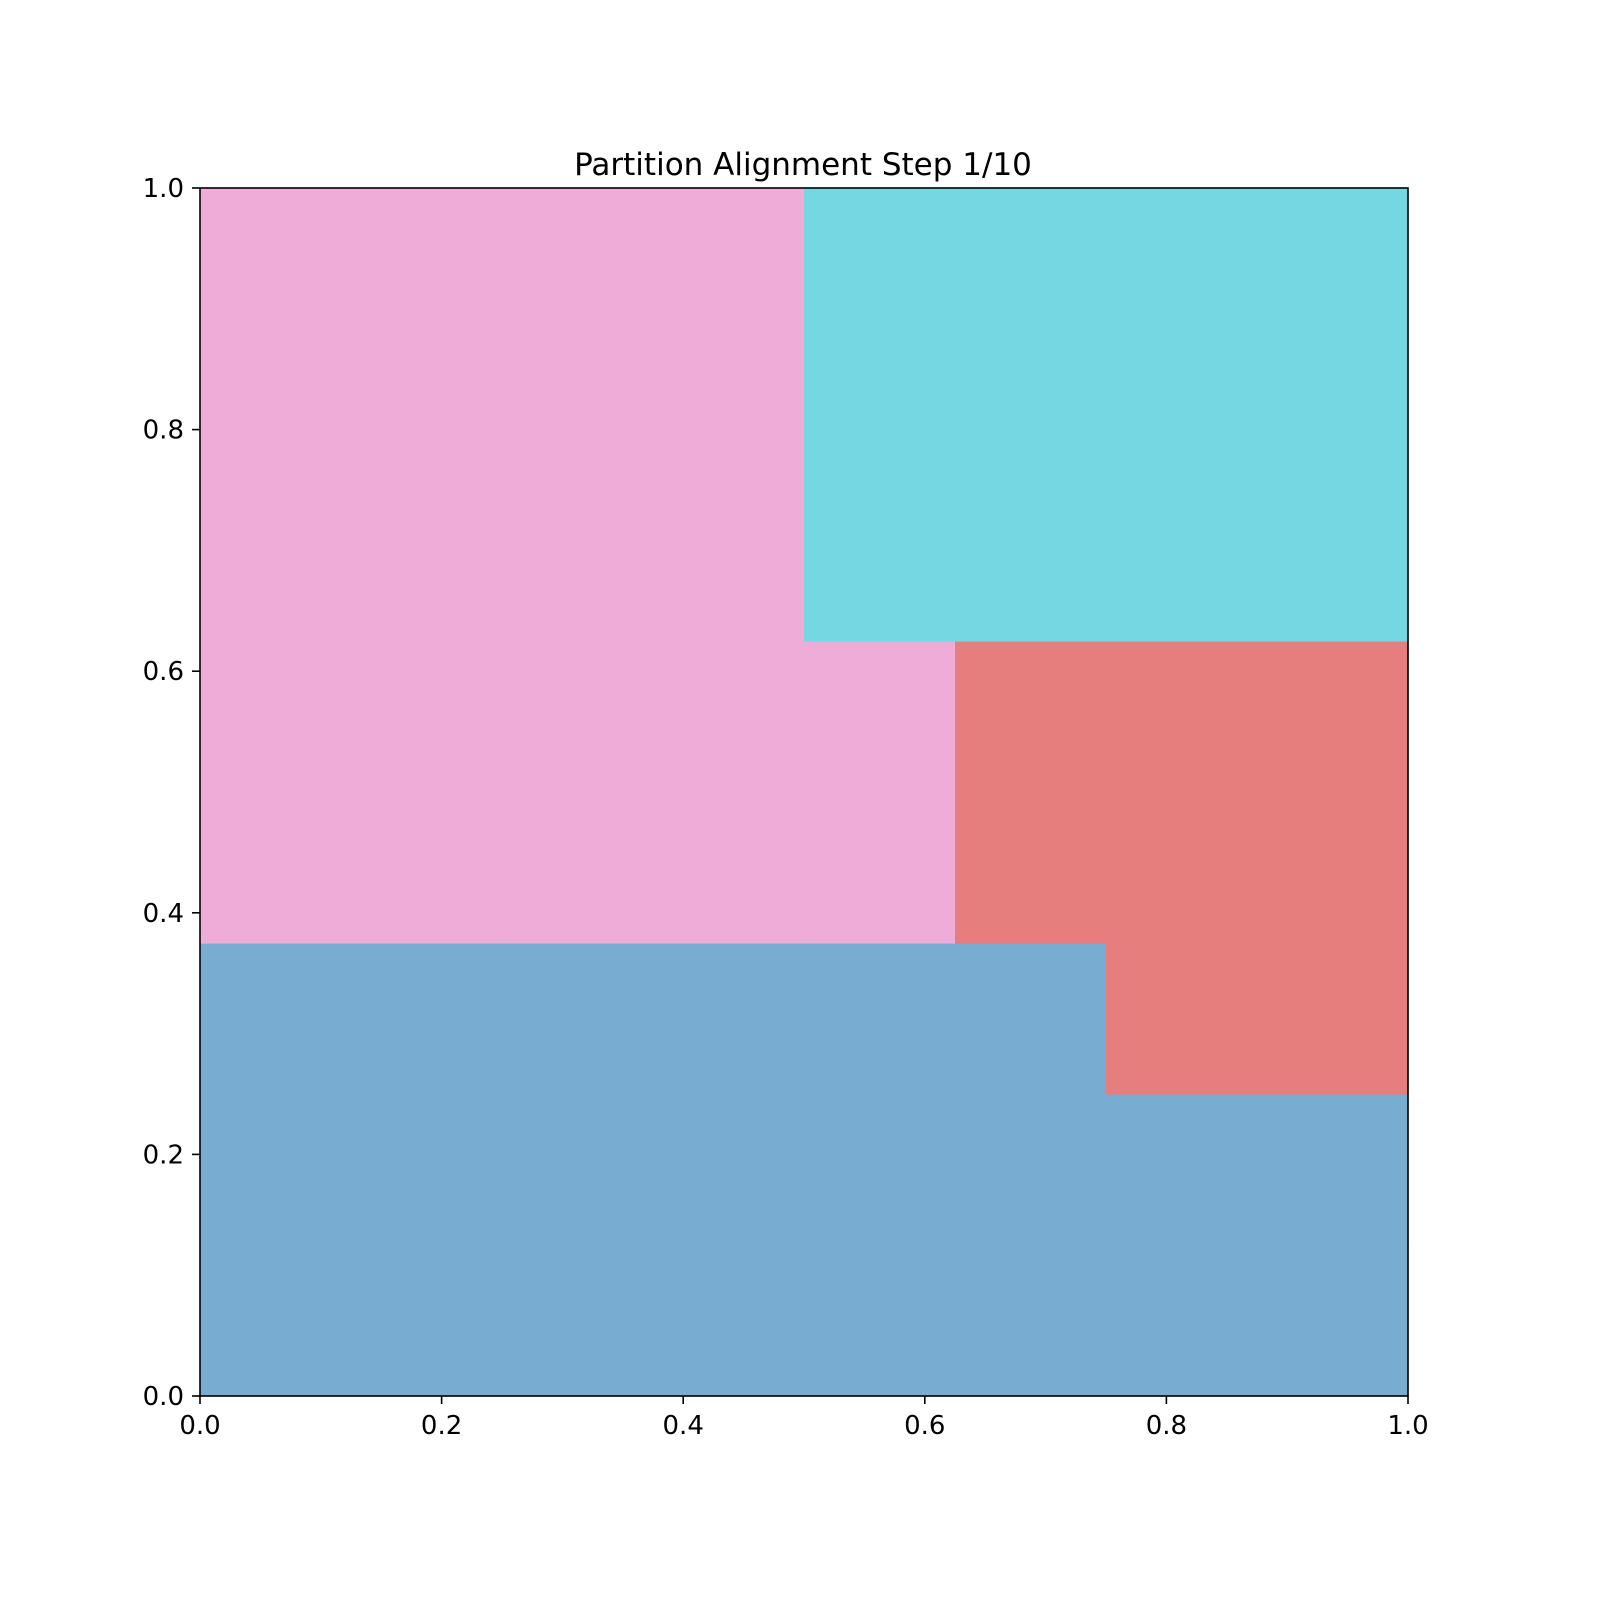  What do you see at coordinates (803, 165) in the screenshot?
I see `chart-title: Partition Alignment Step 1/10` at bounding box center [803, 165].